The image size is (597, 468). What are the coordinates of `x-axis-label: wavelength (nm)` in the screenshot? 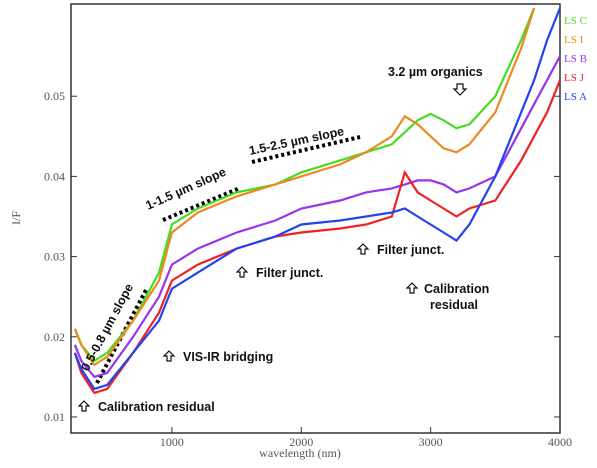 It's located at (300, 453).